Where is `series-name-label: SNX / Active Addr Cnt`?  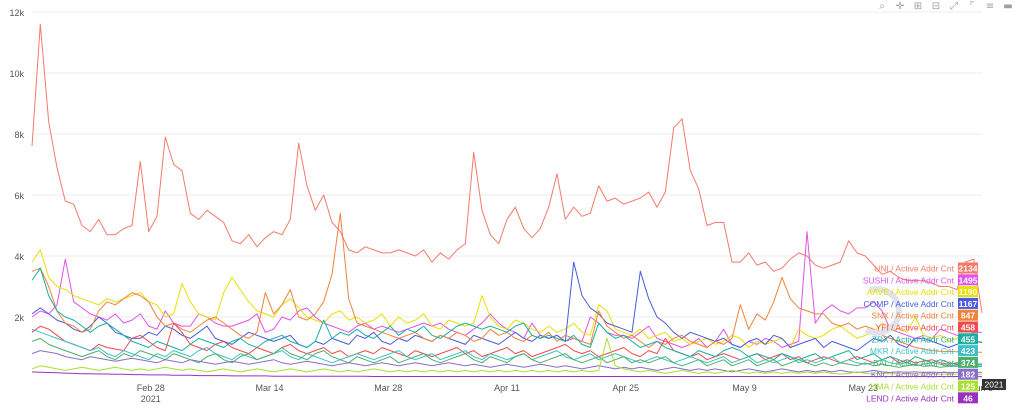 series-name-label: SNX / Active Addr Cnt is located at coordinates (912, 316).